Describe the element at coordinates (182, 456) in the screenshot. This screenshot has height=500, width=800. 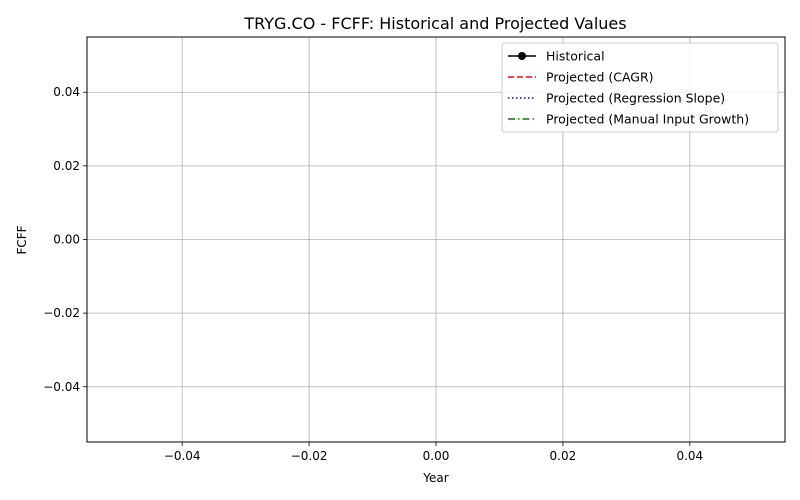
I see `x-tick-label: −0.04` at that location.